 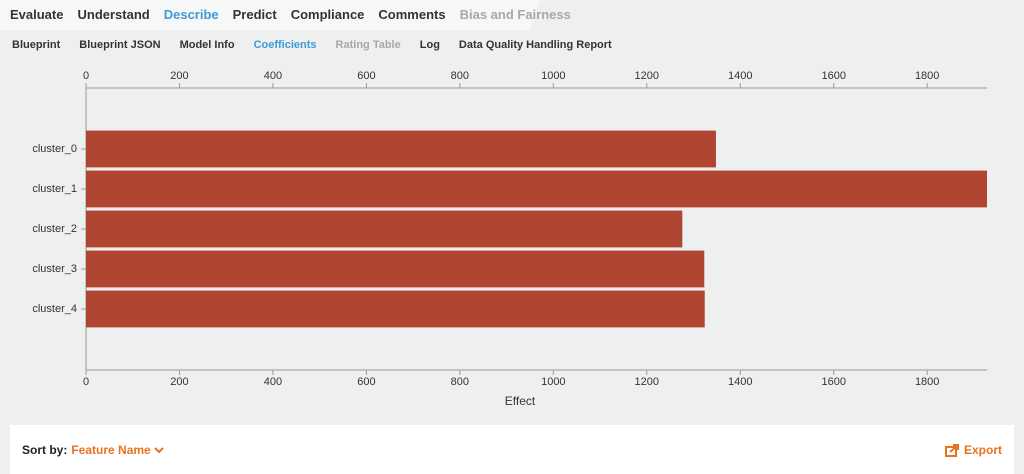 I want to click on x-tick-label-top: 800, so click(x=460, y=76).